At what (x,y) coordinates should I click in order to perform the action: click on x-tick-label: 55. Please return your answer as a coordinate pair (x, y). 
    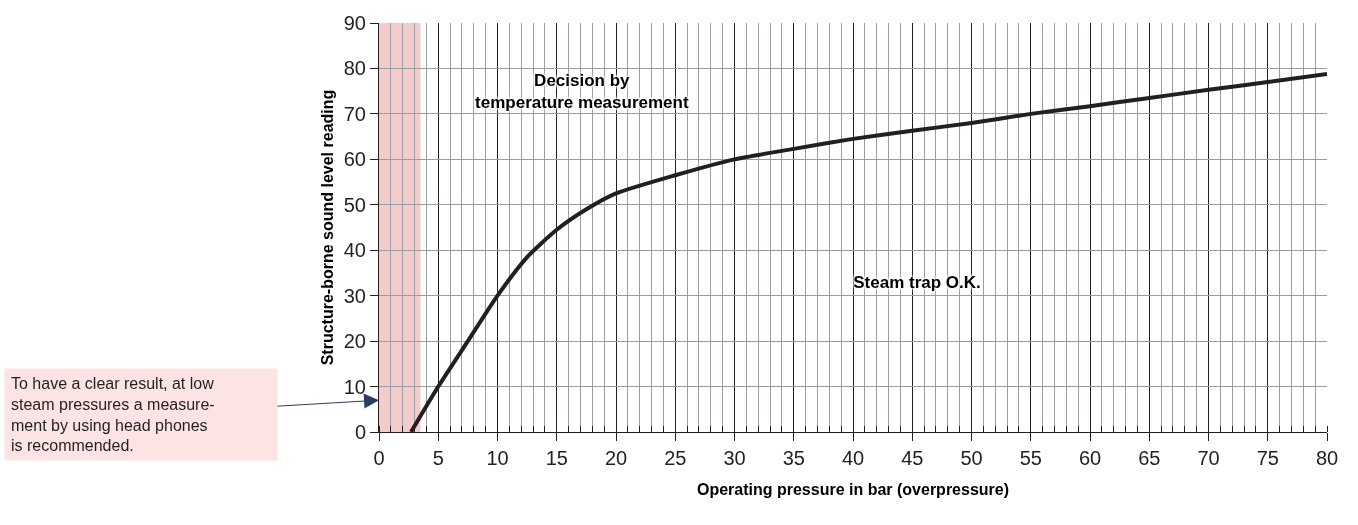
    Looking at the image, I should click on (1030, 458).